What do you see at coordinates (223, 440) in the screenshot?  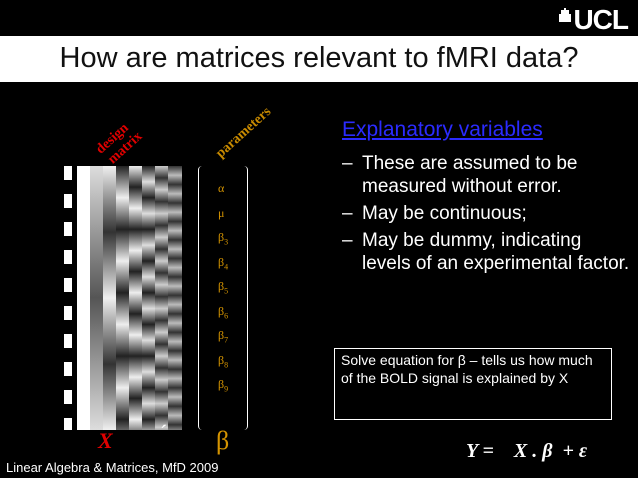 I see `beta-label: β` at bounding box center [223, 440].